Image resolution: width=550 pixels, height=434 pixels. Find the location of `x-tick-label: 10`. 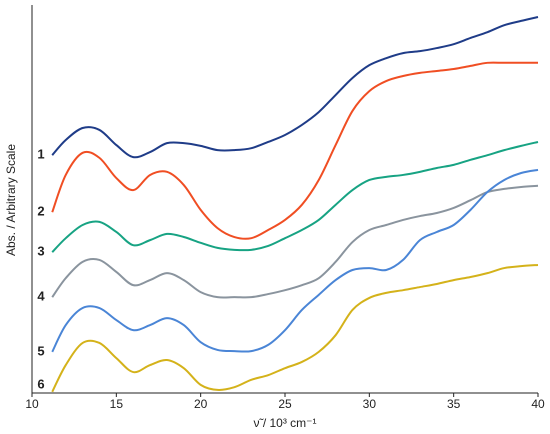

x-tick-label: 10 is located at coordinates (32, 404).